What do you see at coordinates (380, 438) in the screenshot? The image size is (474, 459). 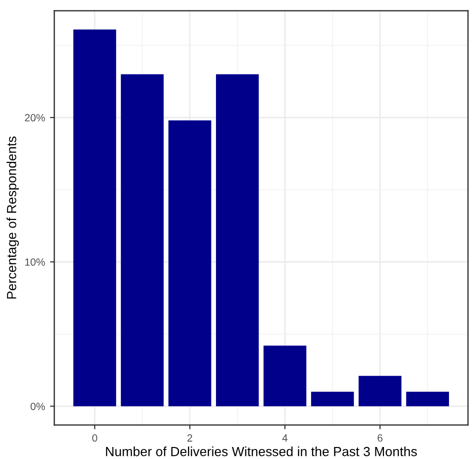 I see `x-tick-label: 6` at bounding box center [380, 438].